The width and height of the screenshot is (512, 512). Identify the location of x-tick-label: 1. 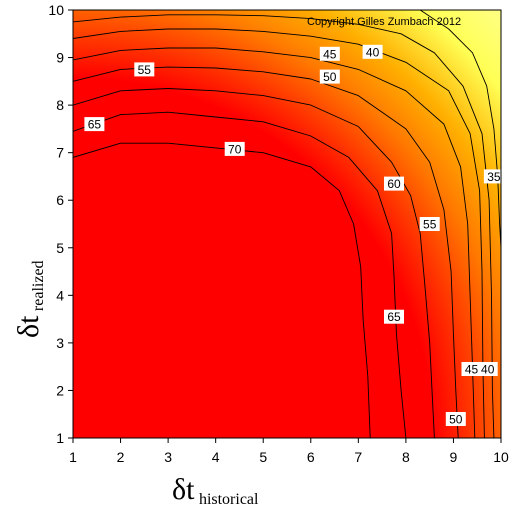
(73, 457).